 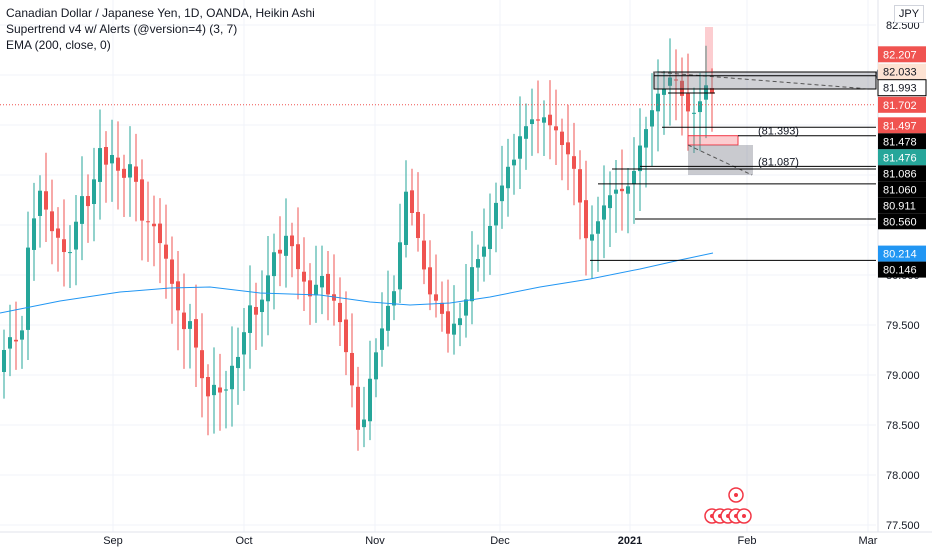 What do you see at coordinates (902, 221) in the screenshot?
I see `price-badge: 80.560` at bounding box center [902, 221].